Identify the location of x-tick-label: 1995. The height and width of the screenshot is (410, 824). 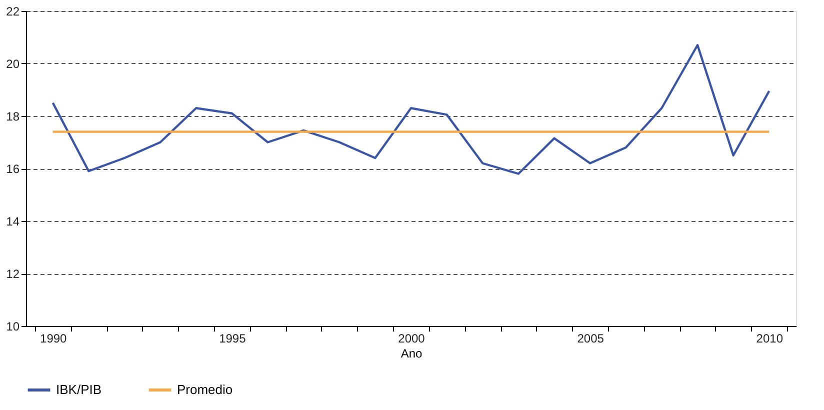
(232, 339).